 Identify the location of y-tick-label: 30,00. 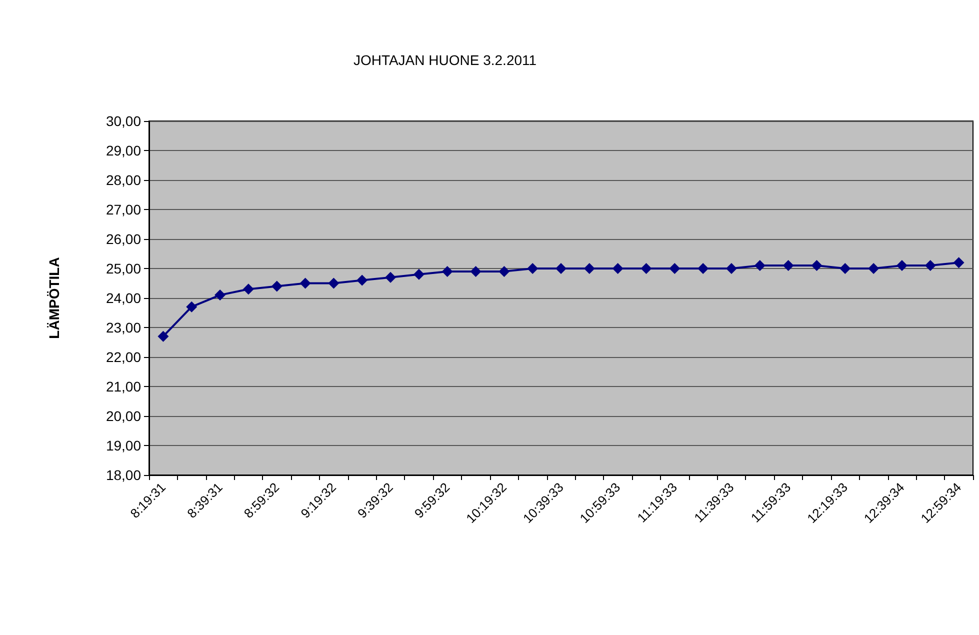
(124, 121).